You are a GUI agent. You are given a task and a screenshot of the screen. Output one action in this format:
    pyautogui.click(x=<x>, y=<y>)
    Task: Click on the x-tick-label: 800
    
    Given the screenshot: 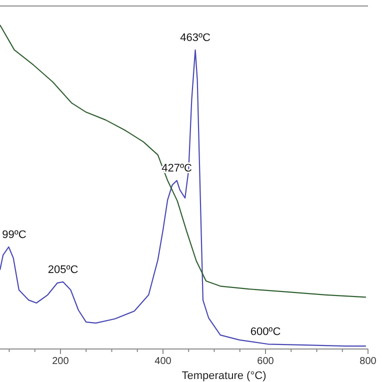 What is the action you would take?
    pyautogui.click(x=368, y=361)
    